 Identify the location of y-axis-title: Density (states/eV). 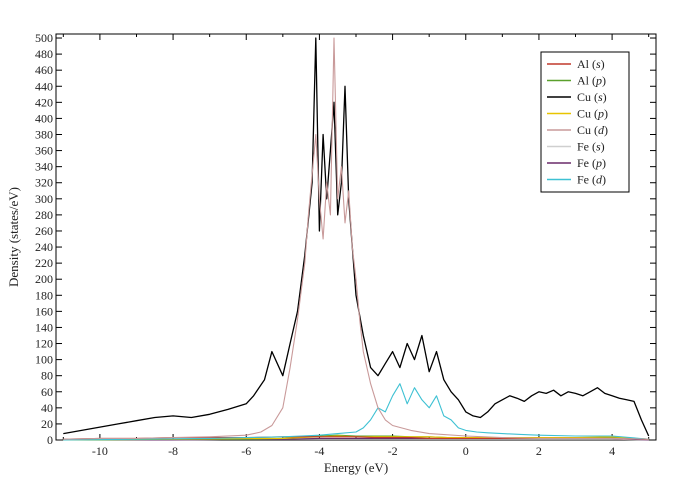
(13, 237).